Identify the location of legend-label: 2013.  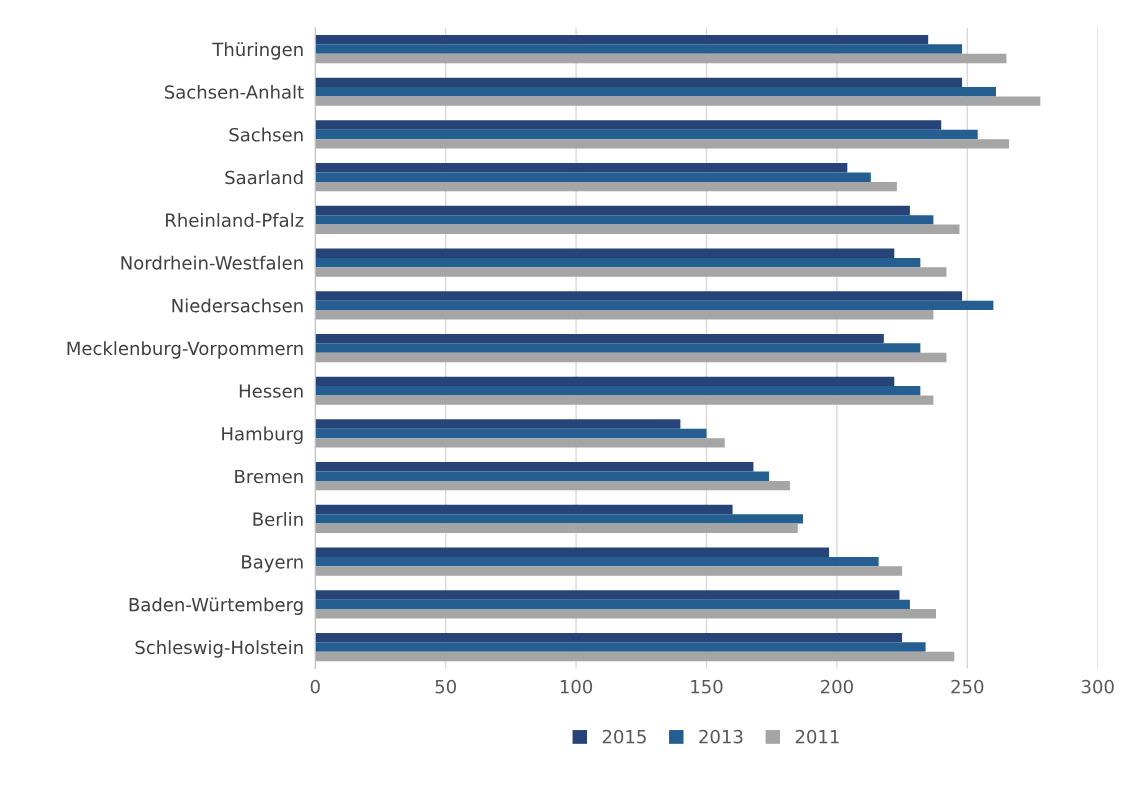
(721, 736).